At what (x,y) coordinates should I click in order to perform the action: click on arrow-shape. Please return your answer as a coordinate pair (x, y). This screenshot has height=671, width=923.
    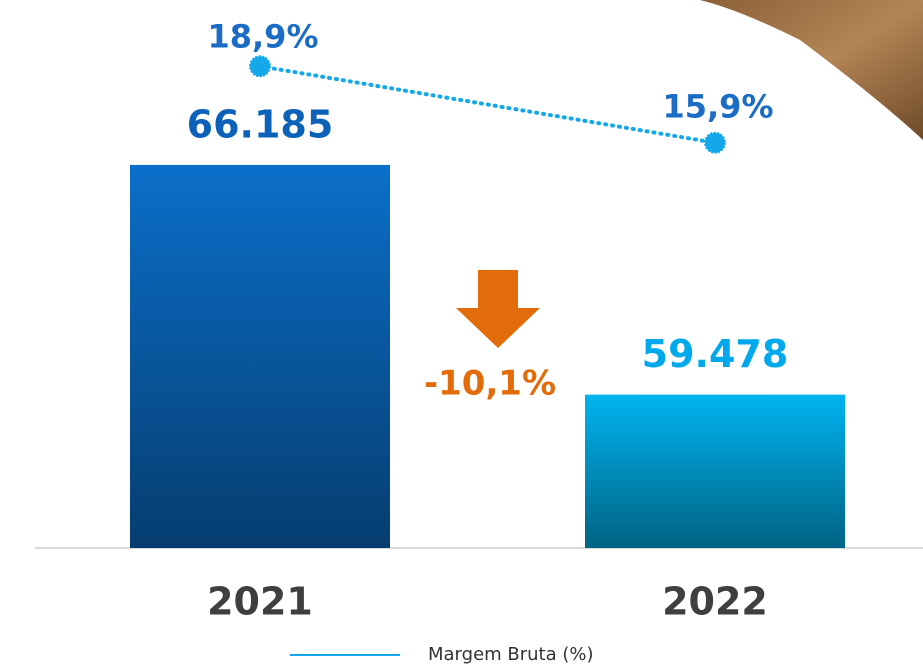
    Looking at the image, I should click on (498, 309).